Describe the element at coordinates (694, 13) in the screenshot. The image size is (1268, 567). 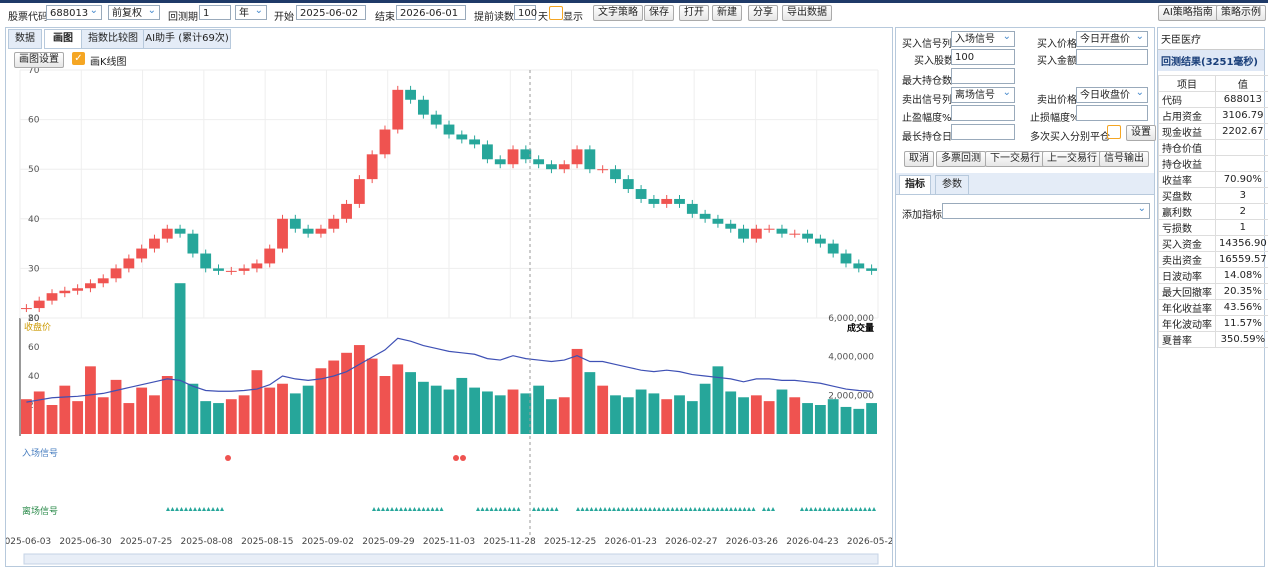
I see `button: 打开` at that location.